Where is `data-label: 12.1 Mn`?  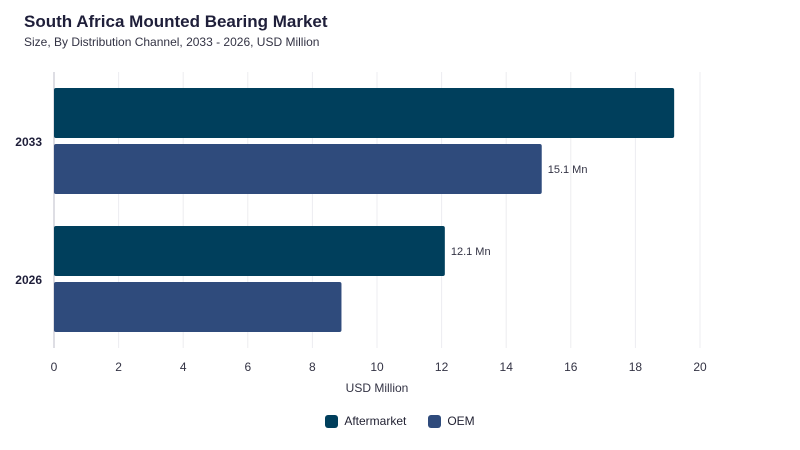
data-label: 12.1 Mn is located at coordinates (471, 252).